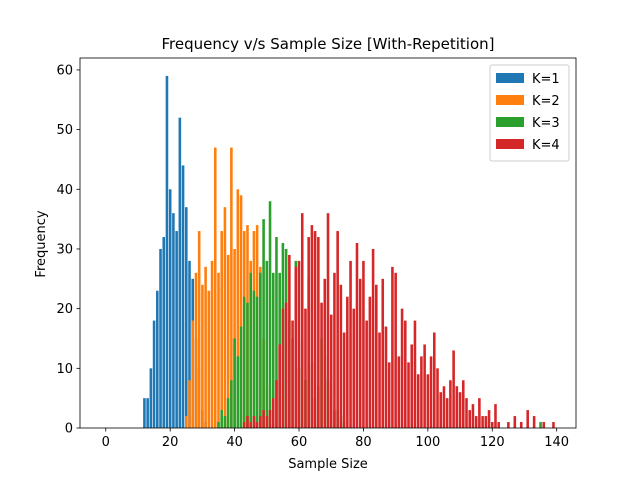 This screenshot has height=480, width=640. Describe the element at coordinates (64, 309) in the screenshot. I see `y-tick-label: 20` at that location.